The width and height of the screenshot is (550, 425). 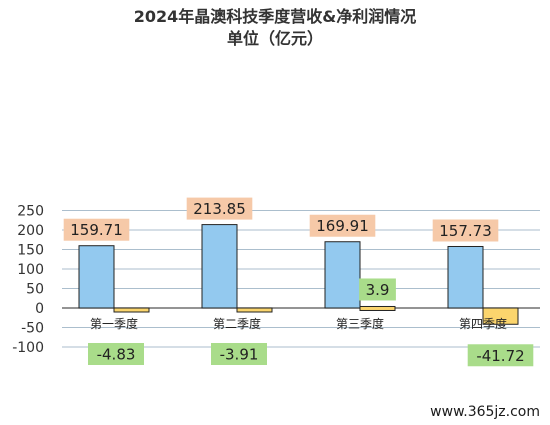 I want to click on y-axis-ticks: -100 -50 0 50 100 150 200 250, so click(x=28, y=280).